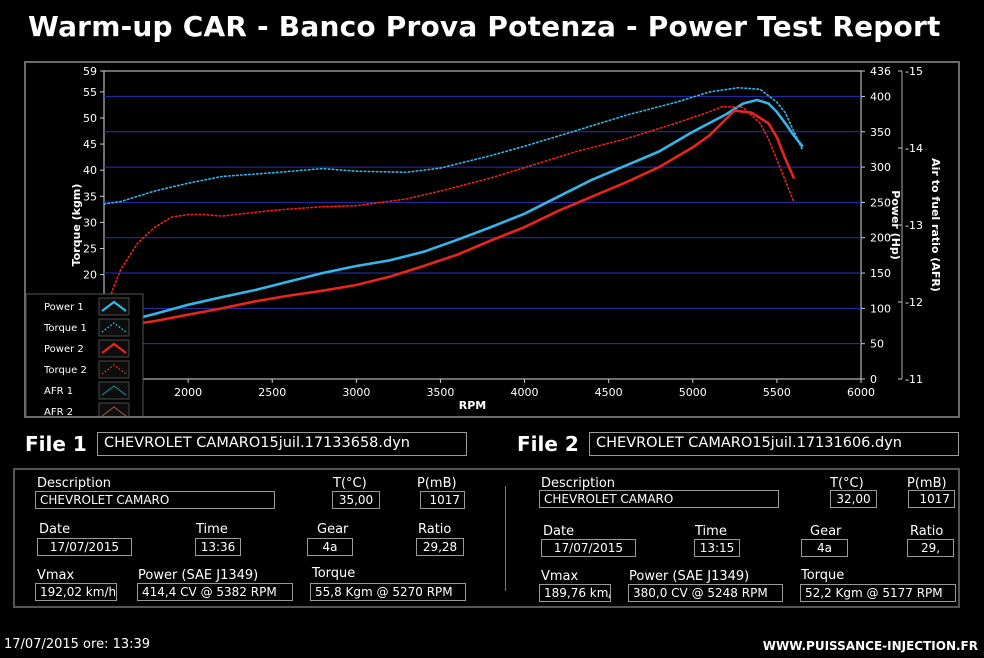  What do you see at coordinates (64, 307) in the screenshot?
I see `legend-label: Power 1` at bounding box center [64, 307].